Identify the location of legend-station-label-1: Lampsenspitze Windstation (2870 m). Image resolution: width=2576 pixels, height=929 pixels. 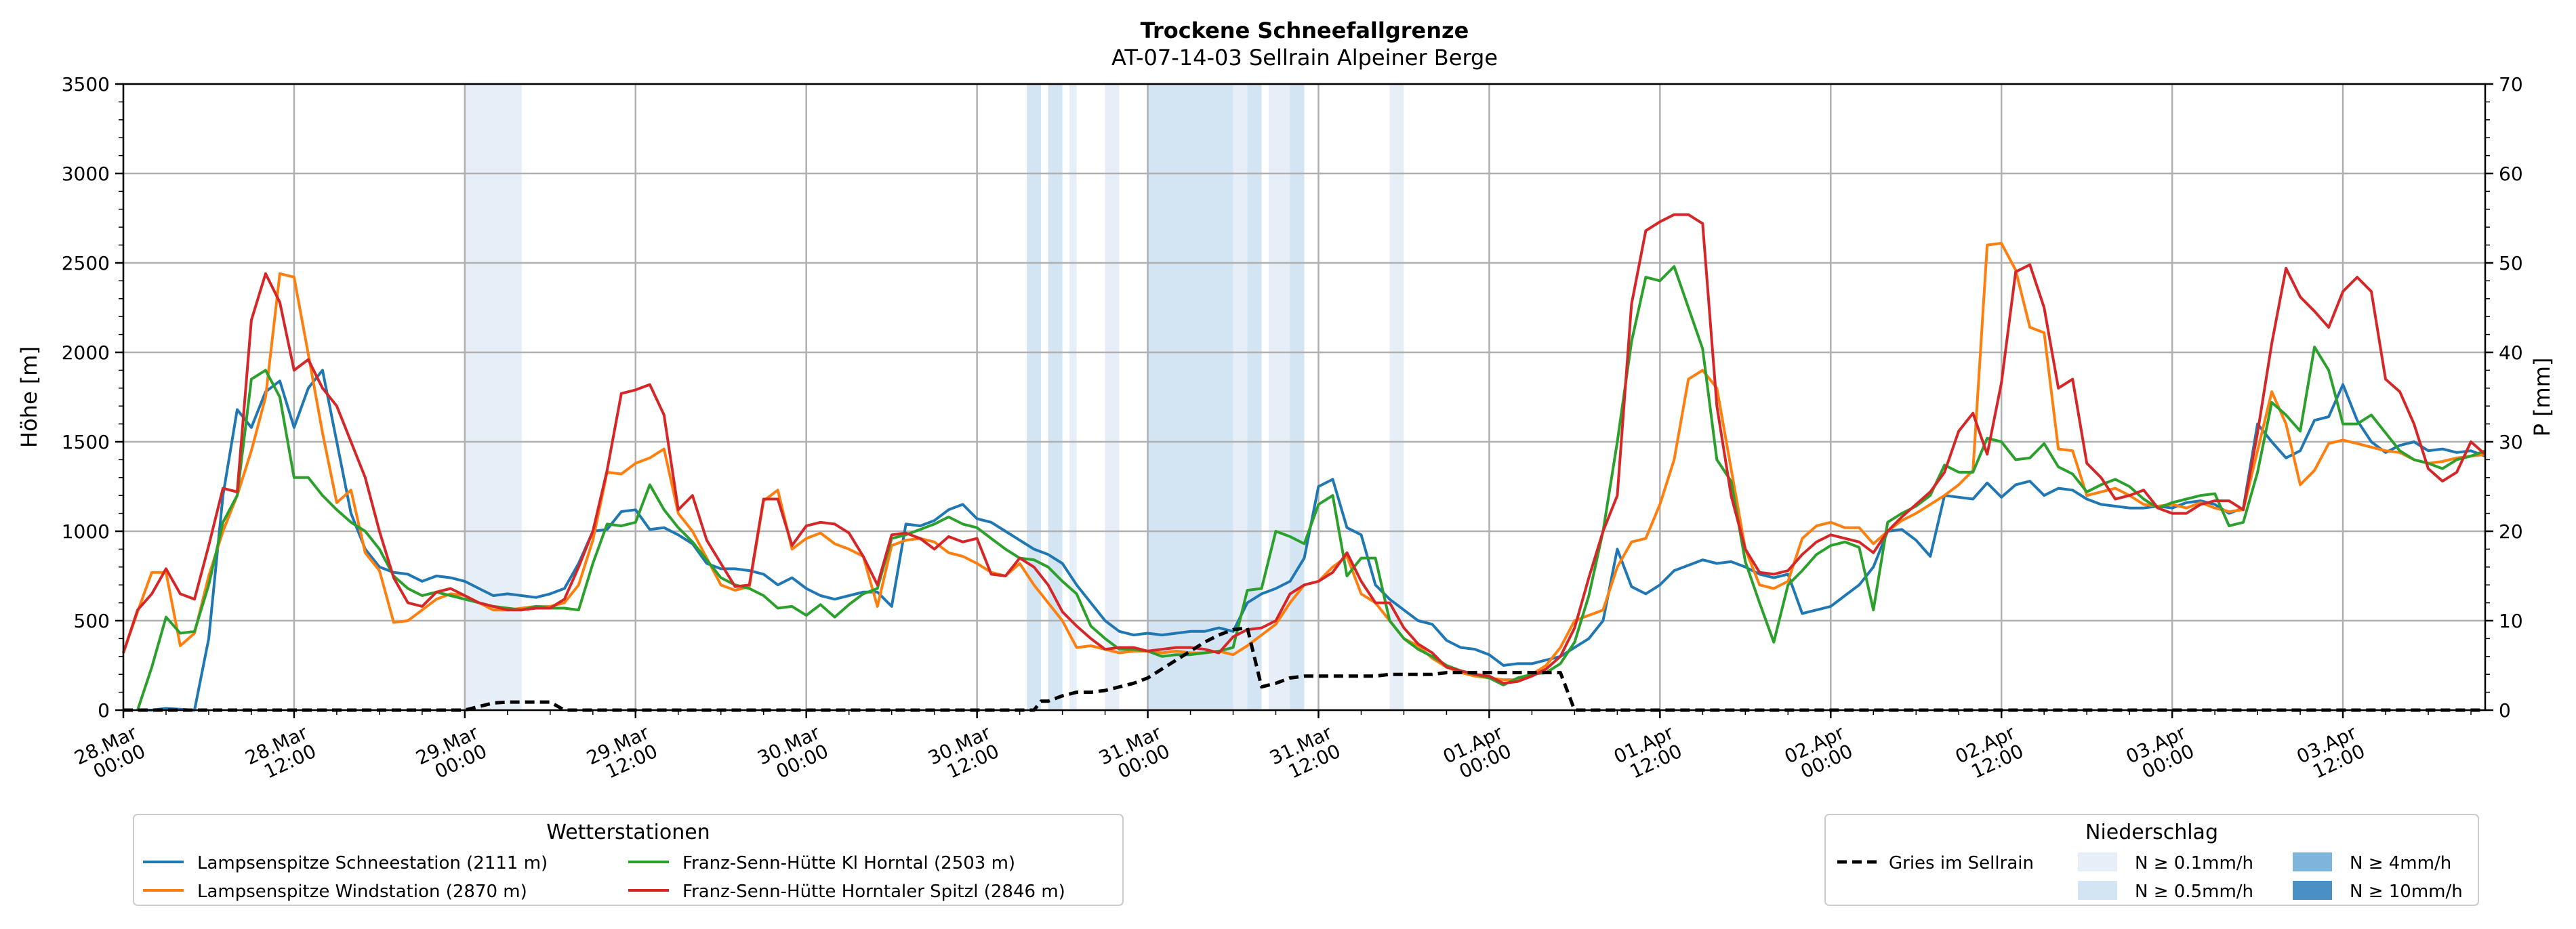
(362, 892).